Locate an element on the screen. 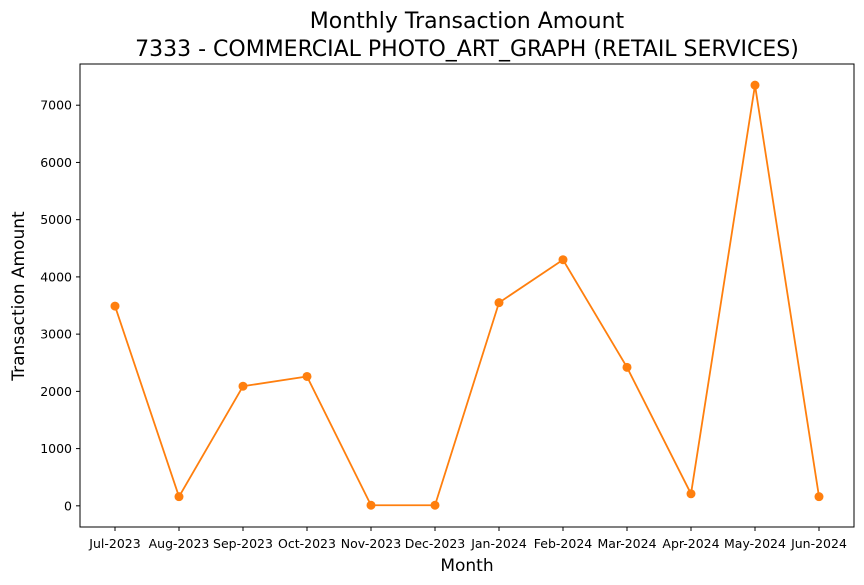 The image size is (864, 585). y-tick-label: 0 is located at coordinates (68, 505).